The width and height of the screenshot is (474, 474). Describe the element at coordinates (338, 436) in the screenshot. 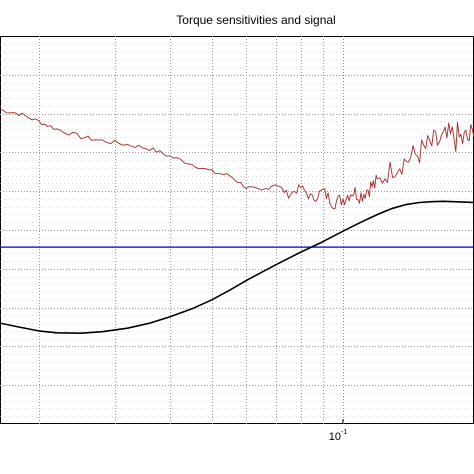

I see `x-tick-label: 10-1` at that location.